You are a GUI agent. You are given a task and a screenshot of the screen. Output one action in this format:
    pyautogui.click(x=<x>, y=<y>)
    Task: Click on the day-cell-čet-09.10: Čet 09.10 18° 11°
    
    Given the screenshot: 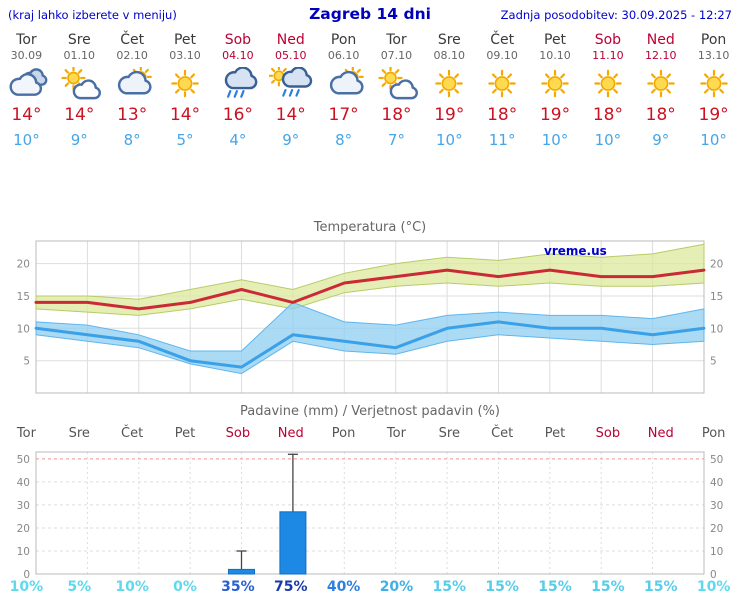 What is the action you would take?
    pyautogui.click(x=502, y=92)
    